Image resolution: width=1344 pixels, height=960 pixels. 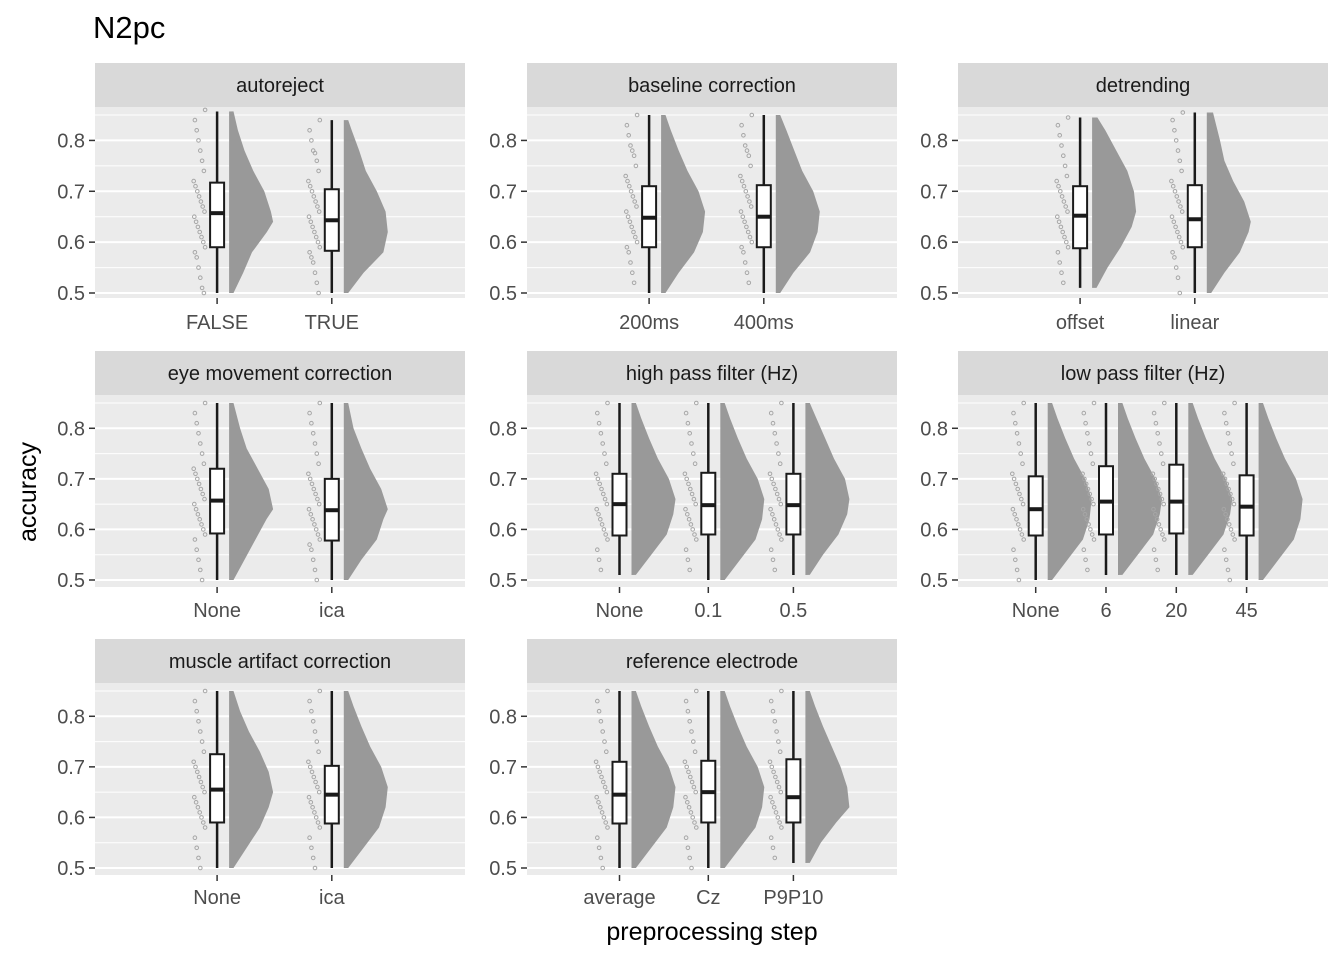 I want to click on x-tick-label: offset, so click(x=1080, y=323).